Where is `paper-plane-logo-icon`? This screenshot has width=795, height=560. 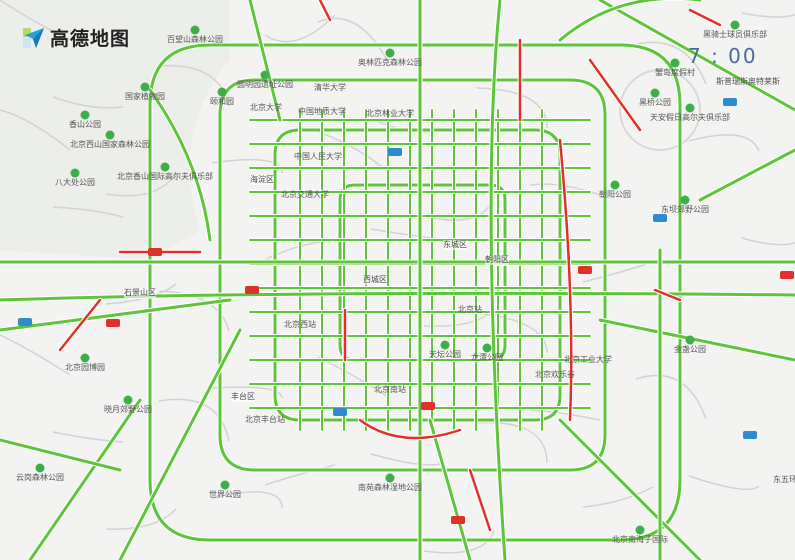 paper-plane-logo-icon is located at coordinates (33, 37).